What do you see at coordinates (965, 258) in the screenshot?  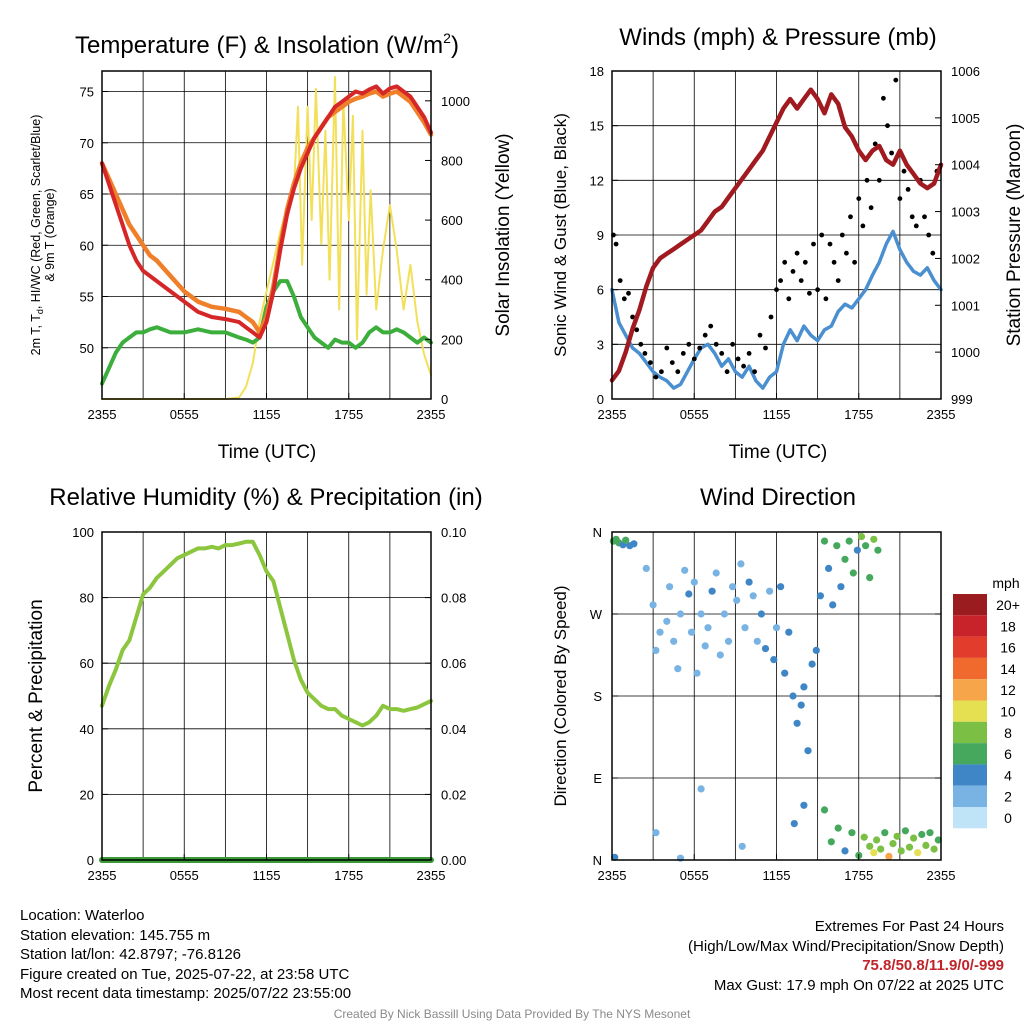 I see `winds-ytick-right-label: 1002` at bounding box center [965, 258].